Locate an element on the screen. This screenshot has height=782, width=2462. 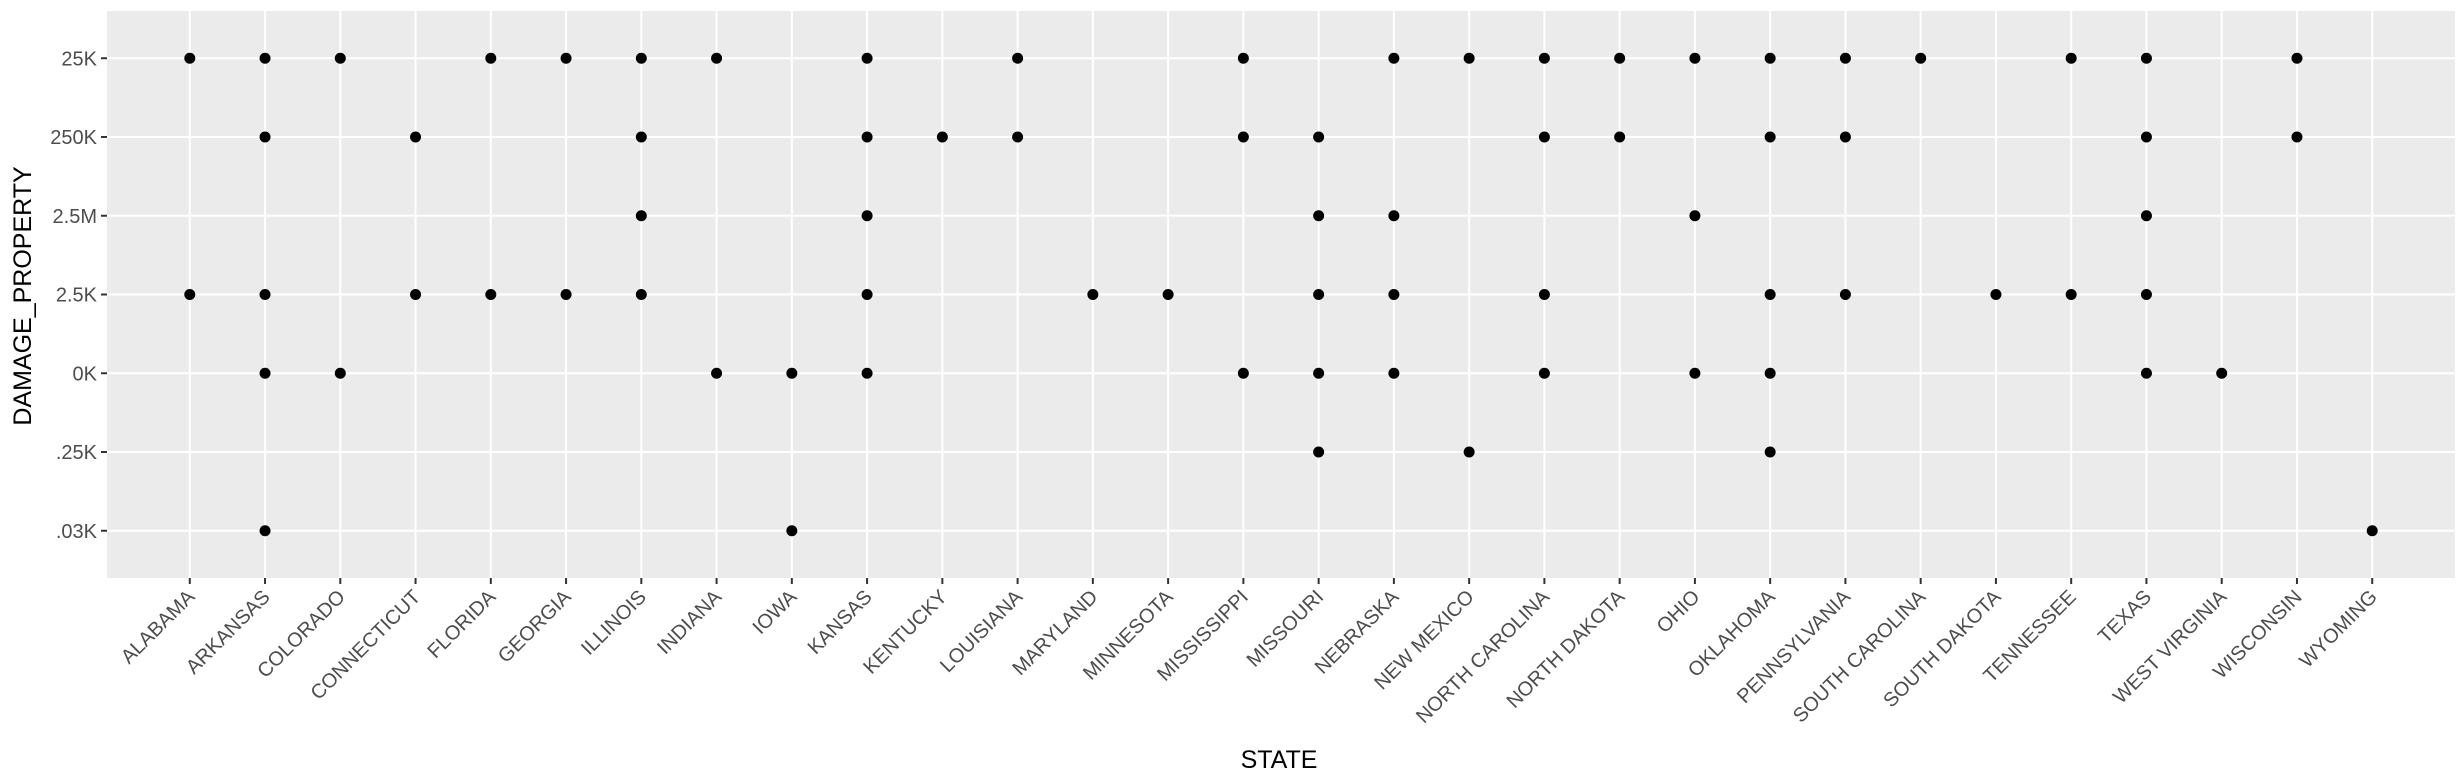
x-tick-label: WYOMING is located at coordinates (2338, 629).